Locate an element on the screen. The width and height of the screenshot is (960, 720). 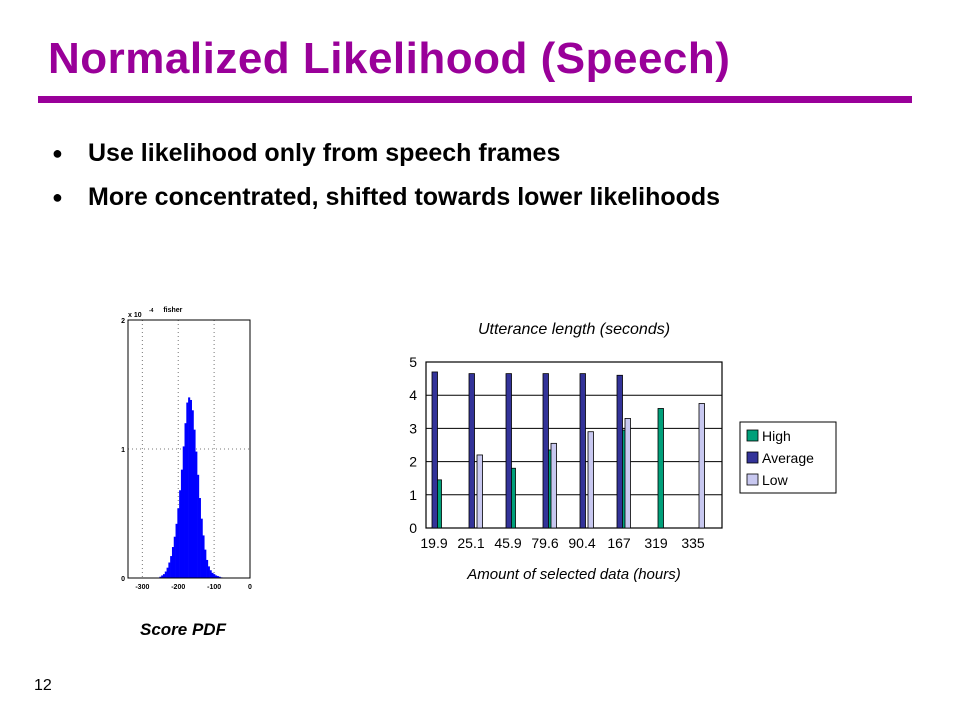
x-tick-label: -200 is located at coordinates (178, 587).